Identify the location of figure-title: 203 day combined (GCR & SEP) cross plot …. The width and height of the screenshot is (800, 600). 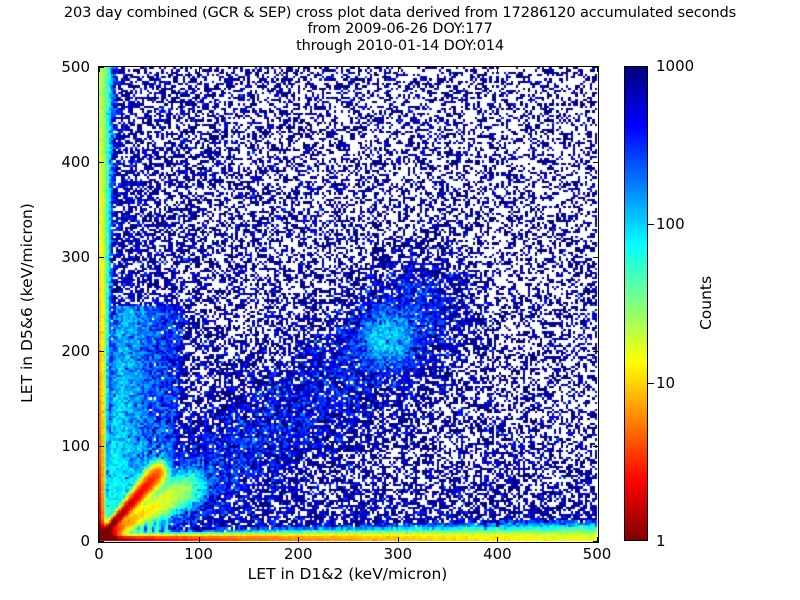
(400, 29).